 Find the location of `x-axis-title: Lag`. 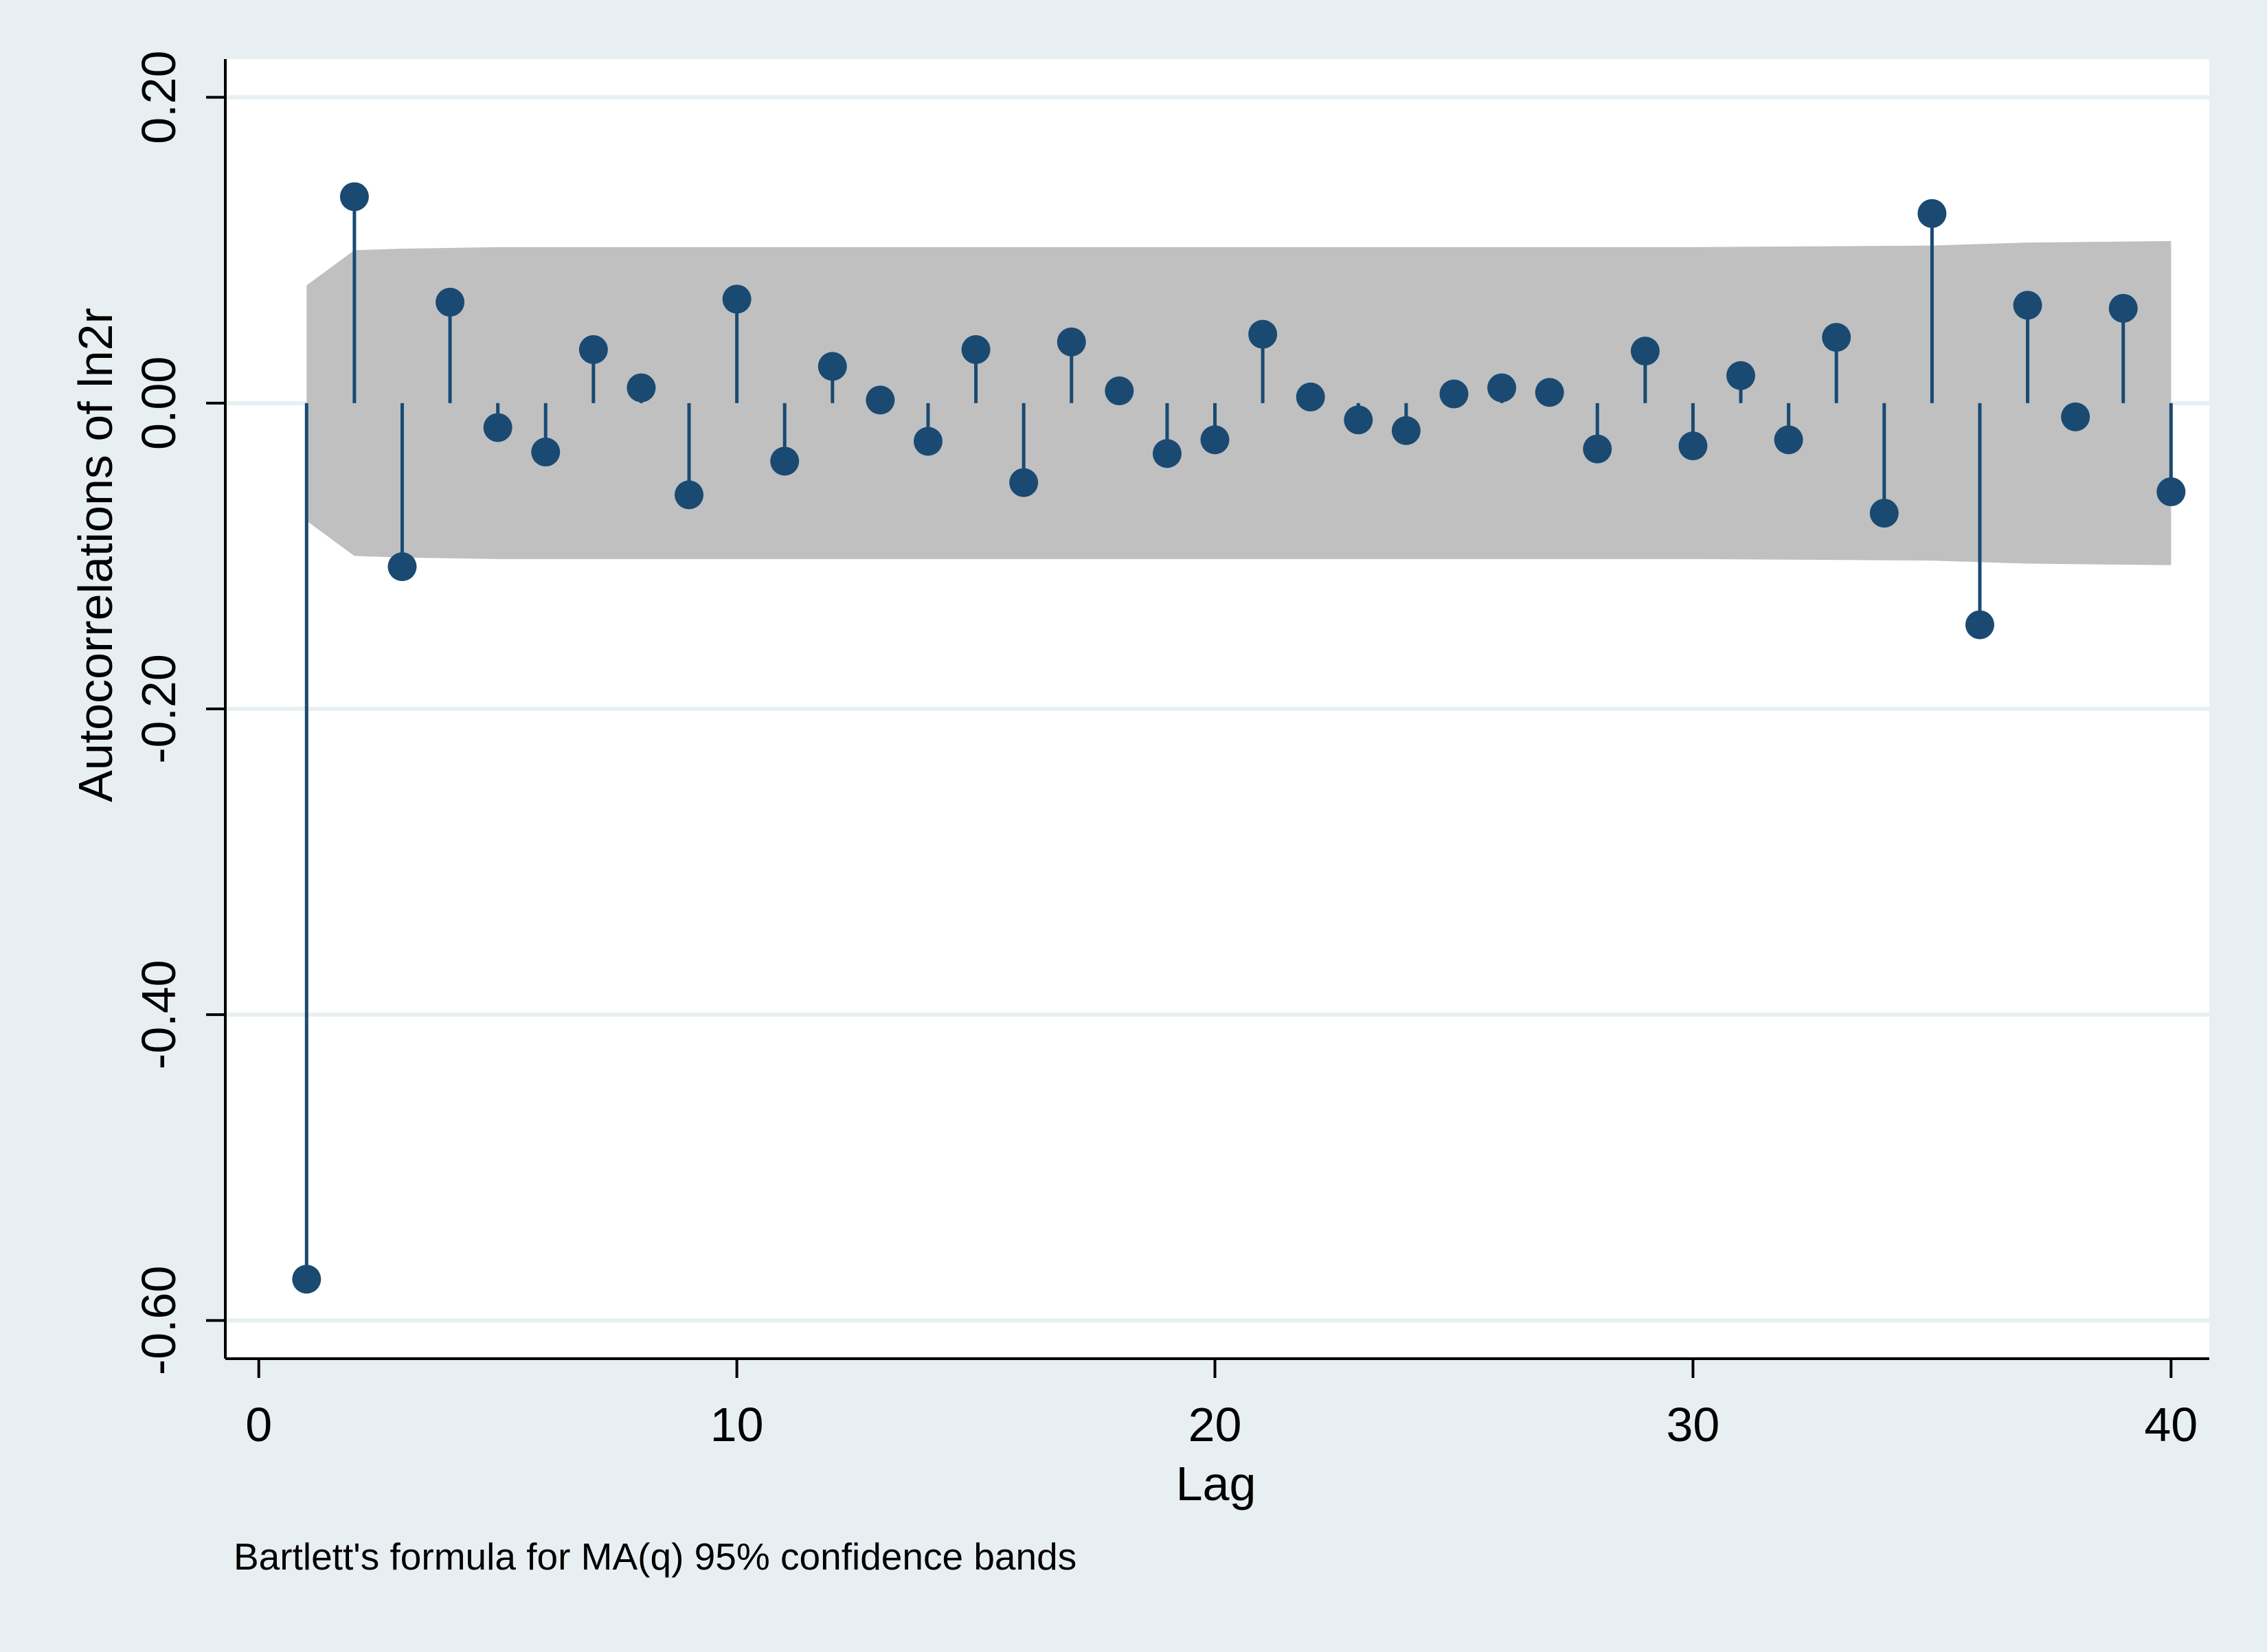

x-axis-title: Lag is located at coordinates (1216, 1483).